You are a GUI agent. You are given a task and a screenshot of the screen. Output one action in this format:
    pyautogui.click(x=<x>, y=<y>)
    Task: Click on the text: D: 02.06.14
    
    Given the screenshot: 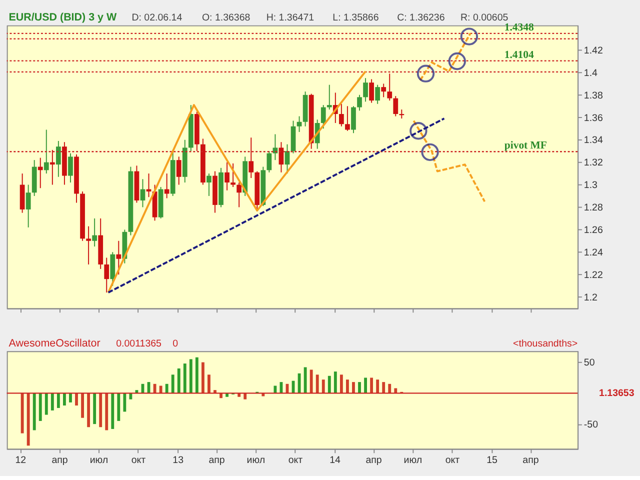 What is the action you would take?
    pyautogui.click(x=157, y=18)
    